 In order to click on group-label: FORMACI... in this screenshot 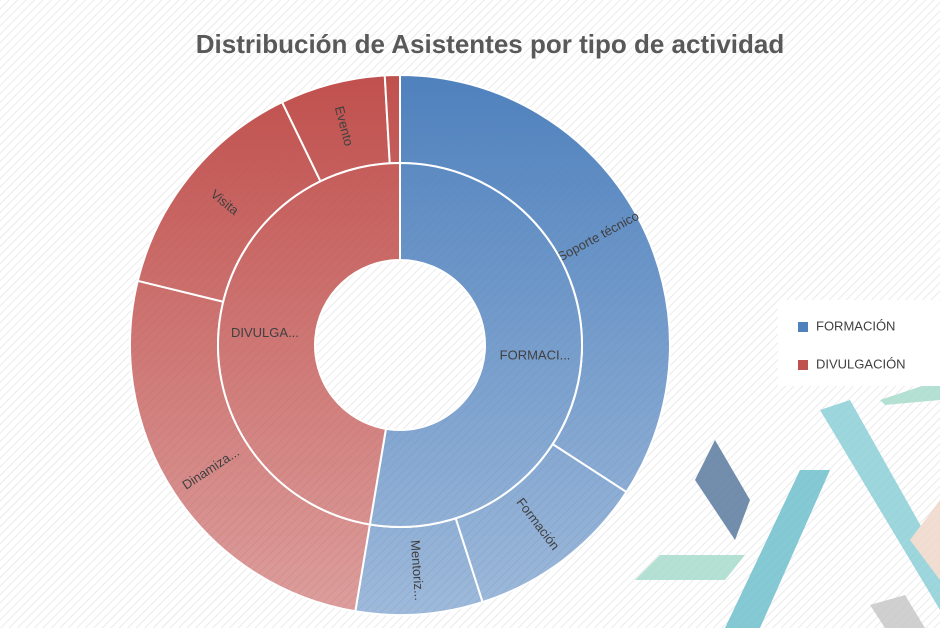, I will do `click(535, 355)`.